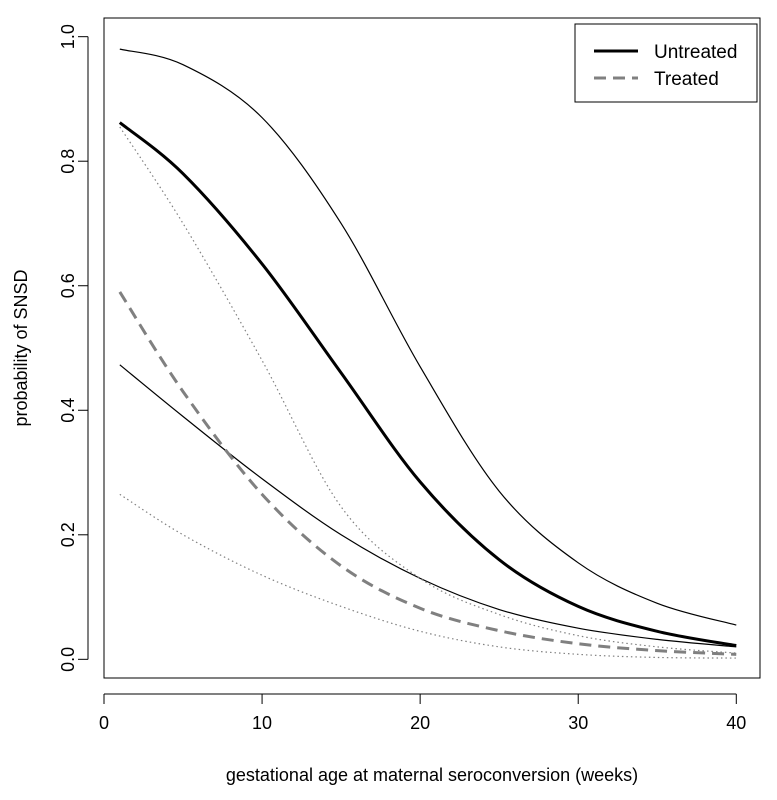 The width and height of the screenshot is (777, 800). What do you see at coordinates (686, 79) in the screenshot?
I see `legend-label: Treated` at bounding box center [686, 79].